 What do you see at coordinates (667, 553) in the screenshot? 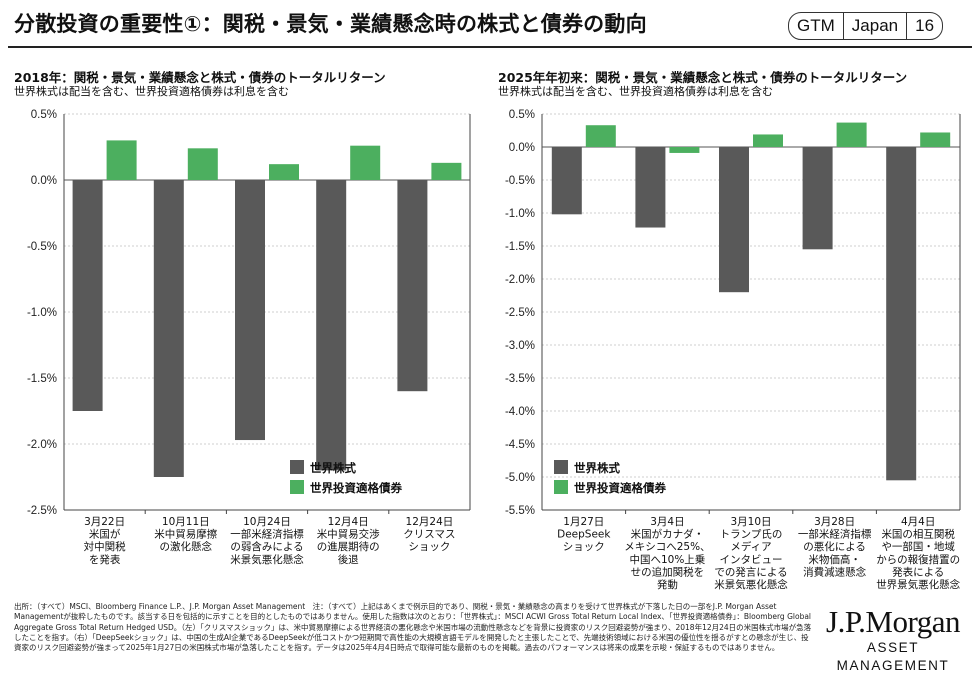
I see `x-category-label: 3月4日米国がカナダ・メキシコへ25%、中国へ10%上乗せの追加関税を発動` at bounding box center [667, 553].